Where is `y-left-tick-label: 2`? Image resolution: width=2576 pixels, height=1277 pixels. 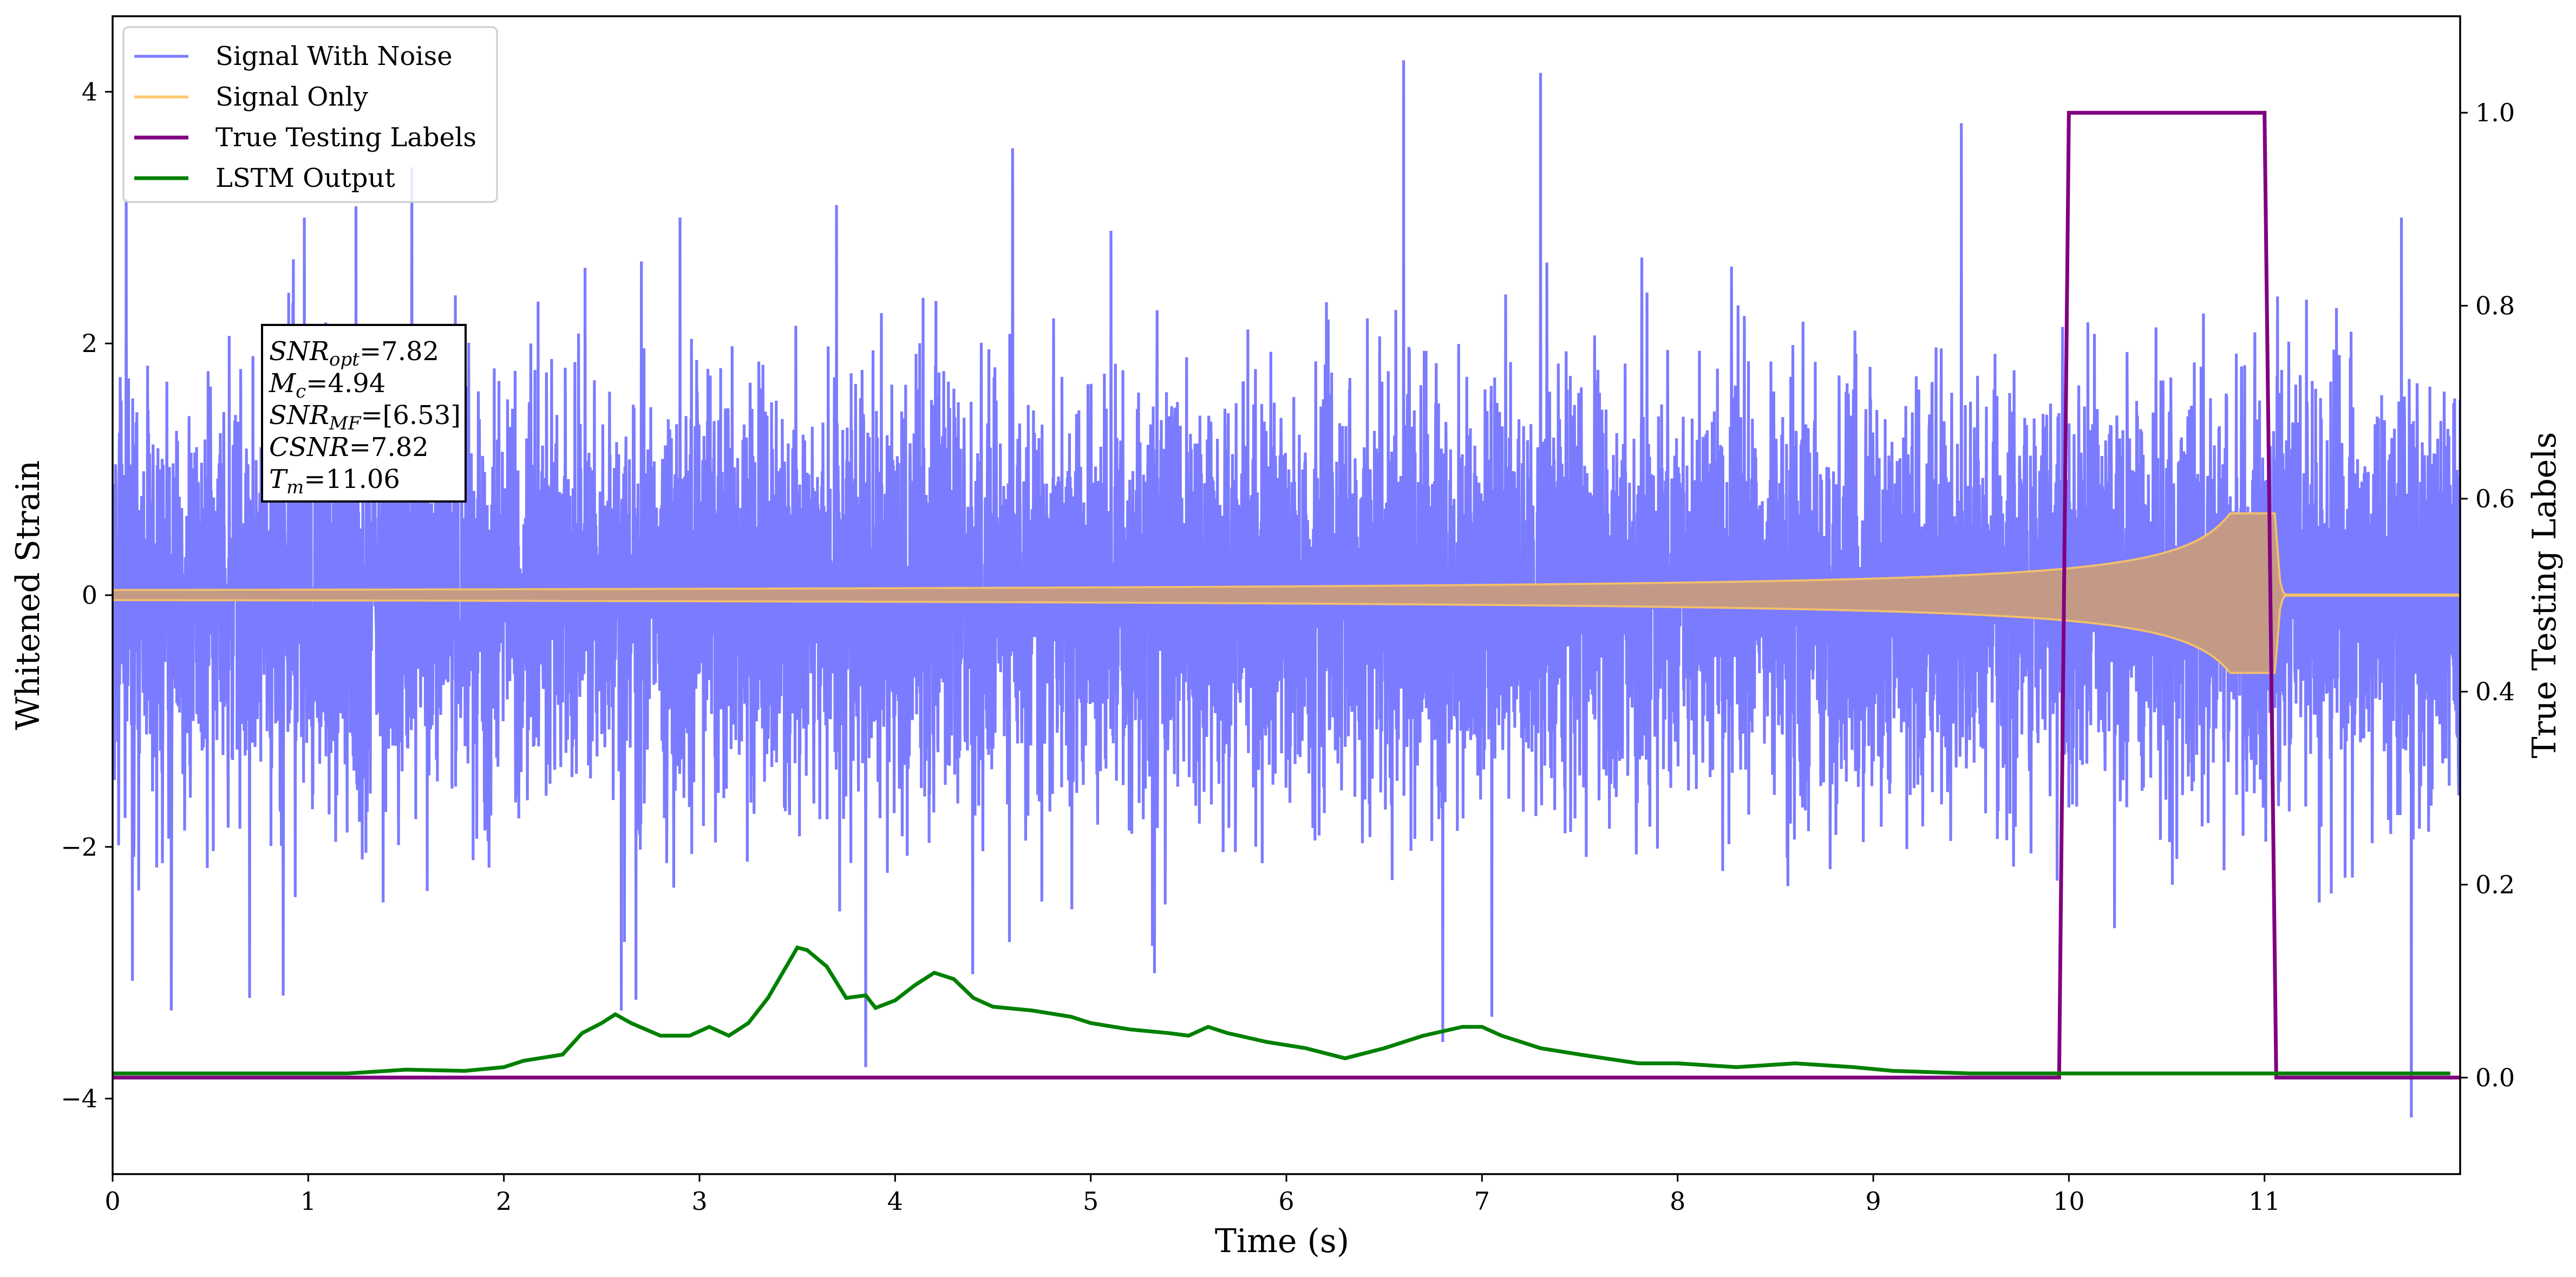 y-left-tick-label: 2 is located at coordinates (90, 343).